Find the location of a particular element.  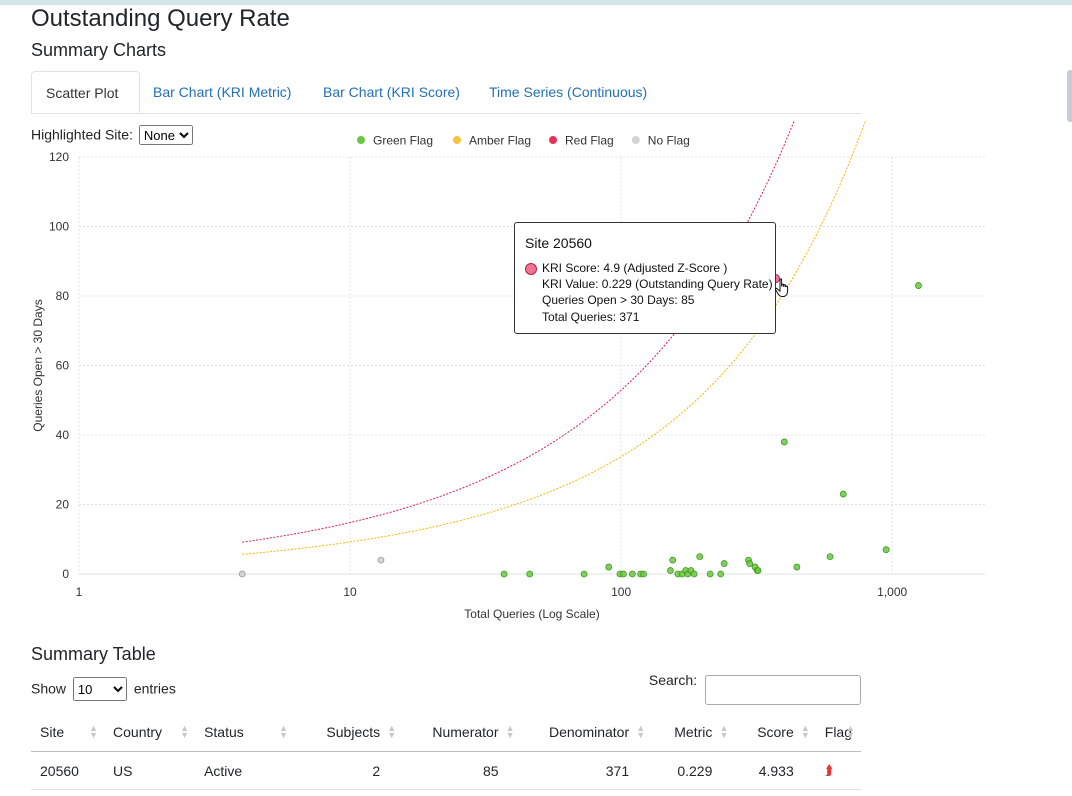

table-row: 20560 US Active 2 85 371 0.229 4.933 ⮭ is located at coordinates (446, 770).